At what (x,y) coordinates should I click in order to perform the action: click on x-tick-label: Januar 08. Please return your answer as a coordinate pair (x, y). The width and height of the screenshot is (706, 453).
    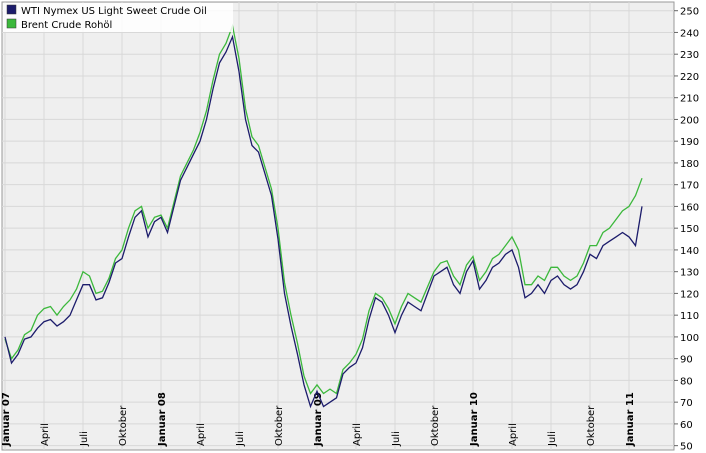
    Looking at the image, I should click on (162, 419).